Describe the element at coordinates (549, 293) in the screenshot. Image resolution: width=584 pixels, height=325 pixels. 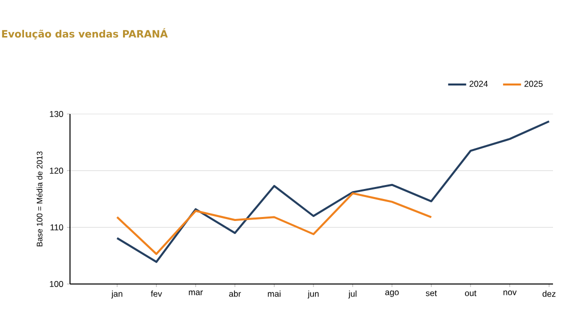
I see `x-tick-label: dez` at that location.